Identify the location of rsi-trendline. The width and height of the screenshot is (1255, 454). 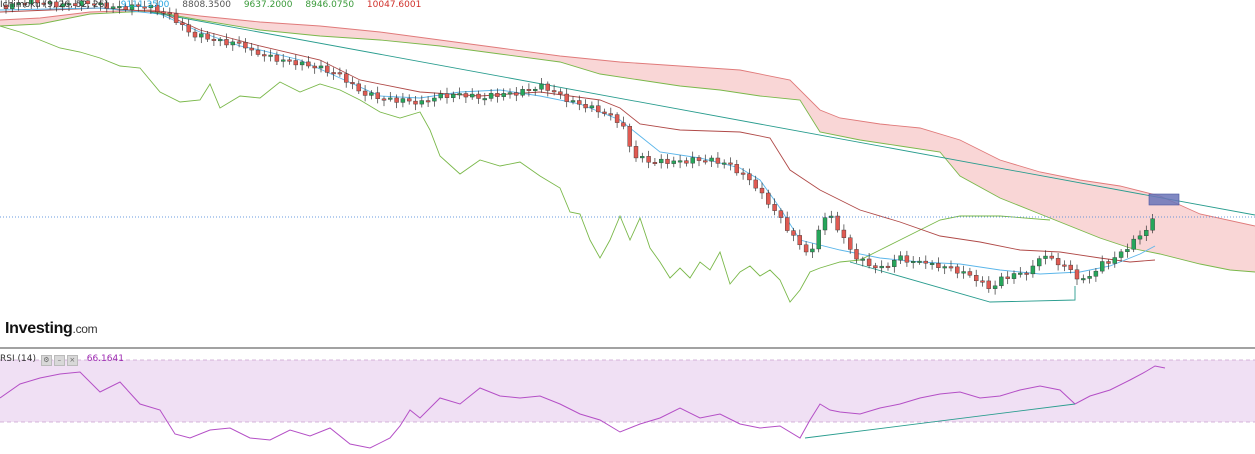
(940, 421).